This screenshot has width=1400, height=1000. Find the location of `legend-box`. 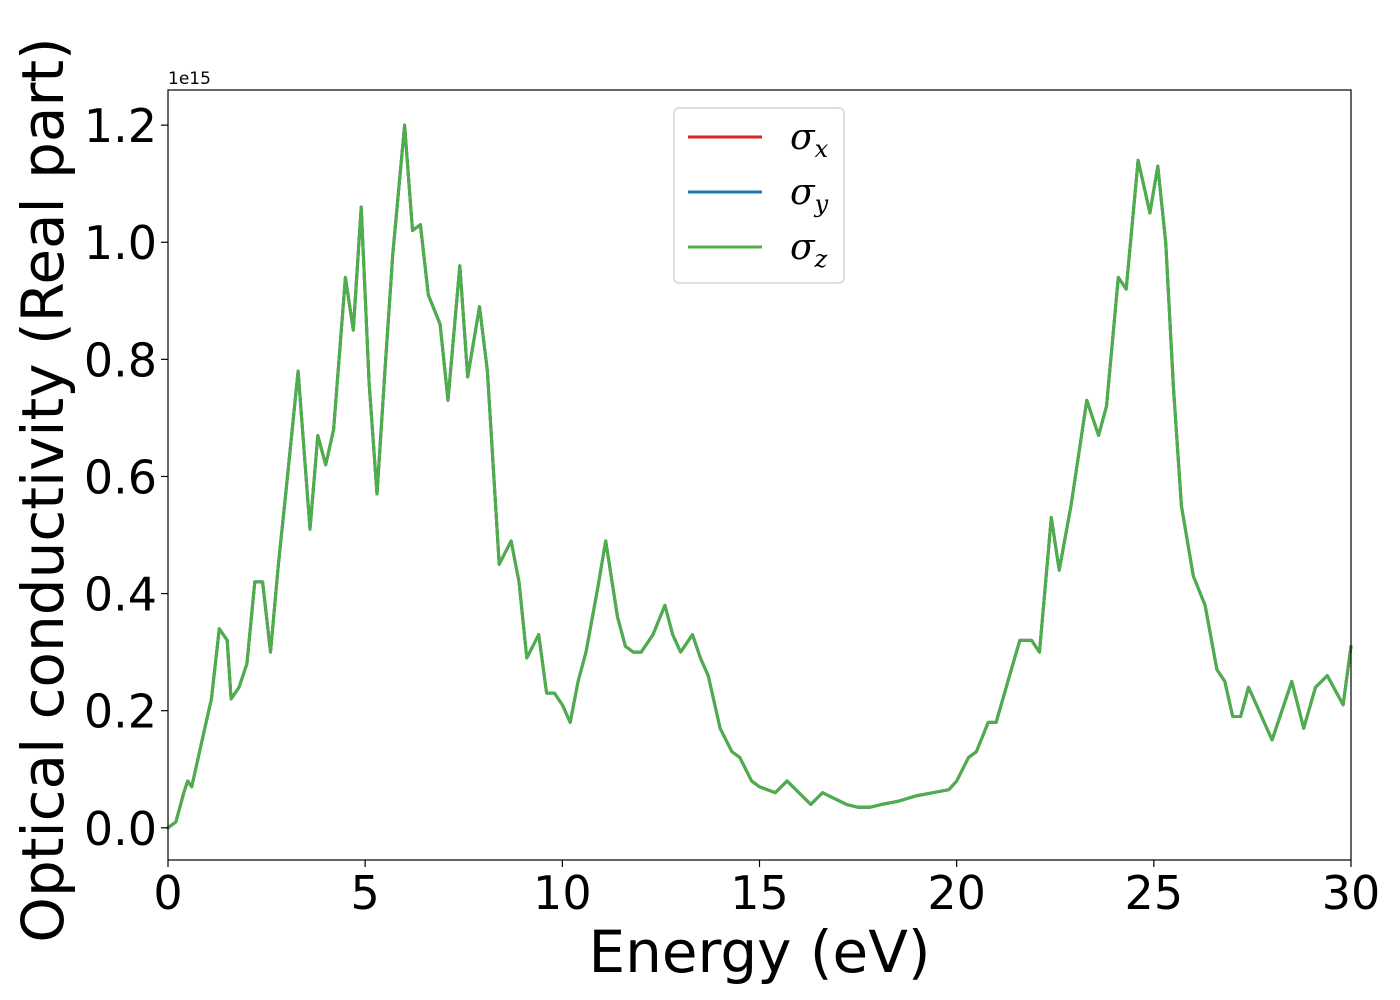

legend-box is located at coordinates (759, 195).